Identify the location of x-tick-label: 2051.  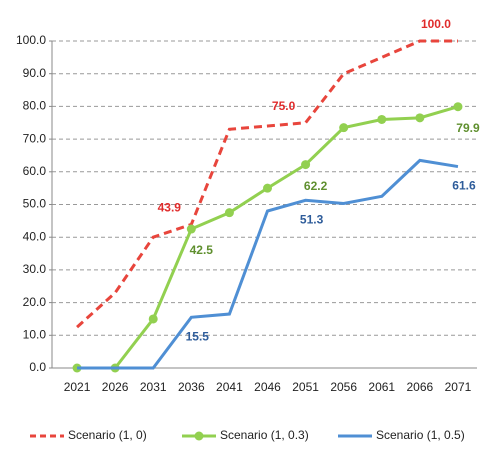
(305, 387).